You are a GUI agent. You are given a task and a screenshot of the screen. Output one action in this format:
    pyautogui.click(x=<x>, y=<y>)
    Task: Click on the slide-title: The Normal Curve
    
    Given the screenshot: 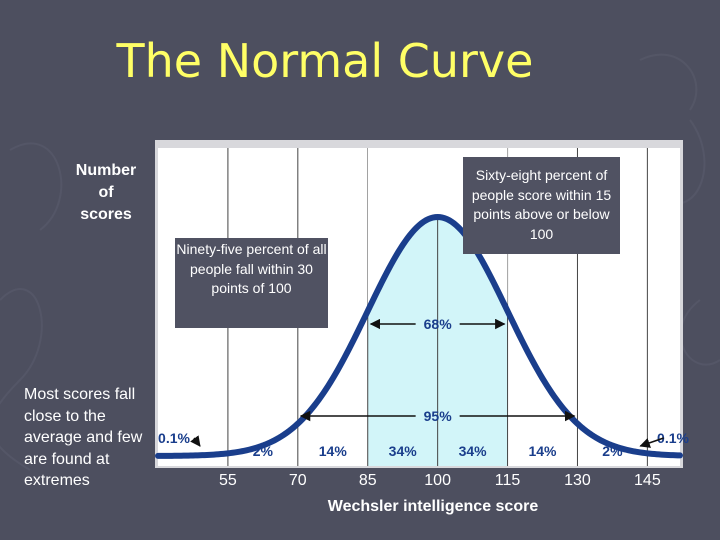 What is the action you would take?
    pyautogui.click(x=325, y=61)
    